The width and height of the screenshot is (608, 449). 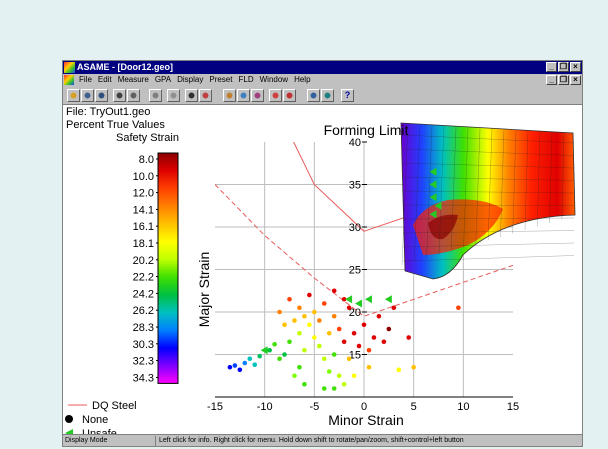 What do you see at coordinates (575, 80) in the screenshot?
I see `mdi-close-button: ×` at bounding box center [575, 80].